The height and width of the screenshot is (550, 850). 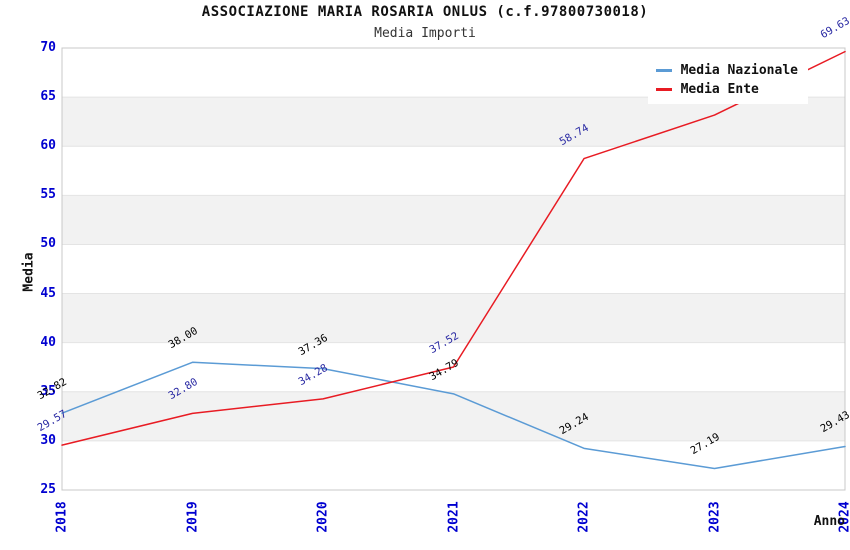 I want to click on y-tick-label: 35, so click(x=48, y=391).